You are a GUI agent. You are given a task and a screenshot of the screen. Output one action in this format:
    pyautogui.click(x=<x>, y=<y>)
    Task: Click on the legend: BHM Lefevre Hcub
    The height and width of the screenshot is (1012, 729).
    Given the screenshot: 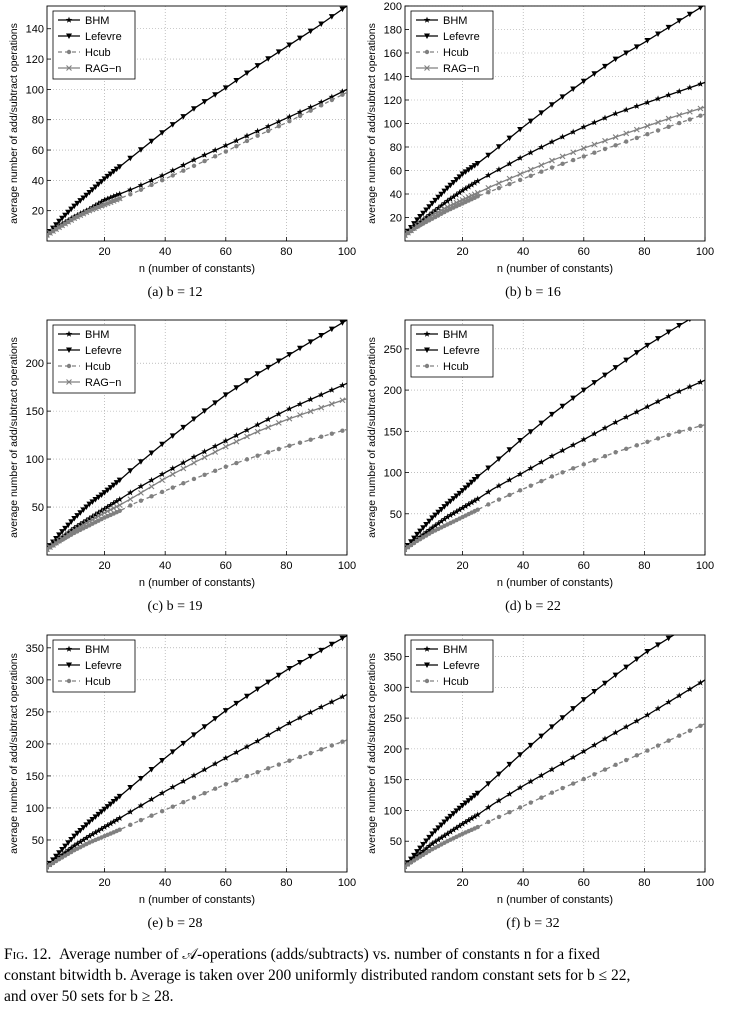 What is the action you would take?
    pyautogui.click(x=94, y=666)
    